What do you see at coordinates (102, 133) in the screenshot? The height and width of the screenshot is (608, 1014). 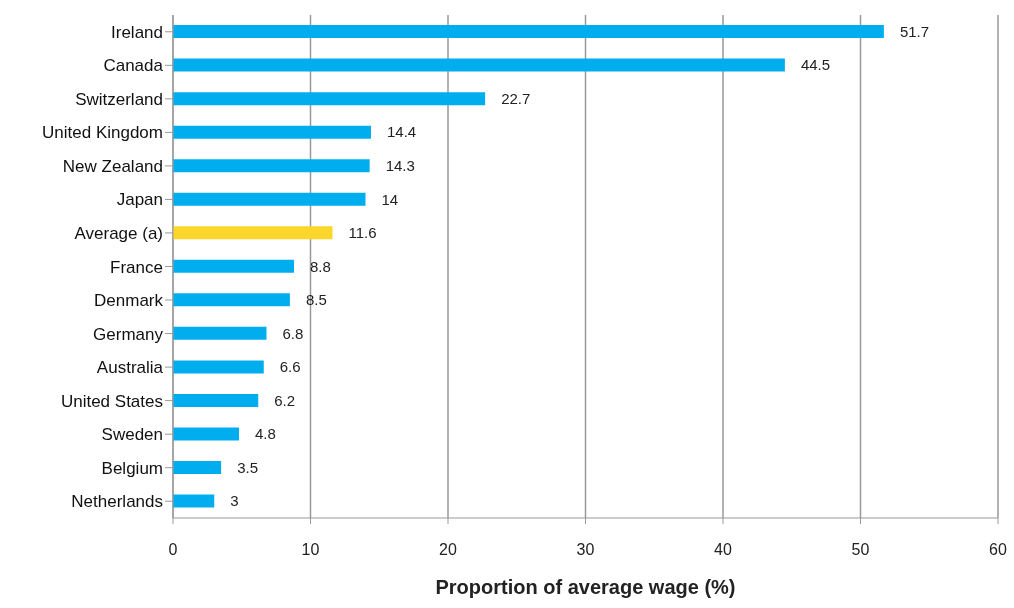 I see `y-tick-label: United Kingdom` at bounding box center [102, 133].